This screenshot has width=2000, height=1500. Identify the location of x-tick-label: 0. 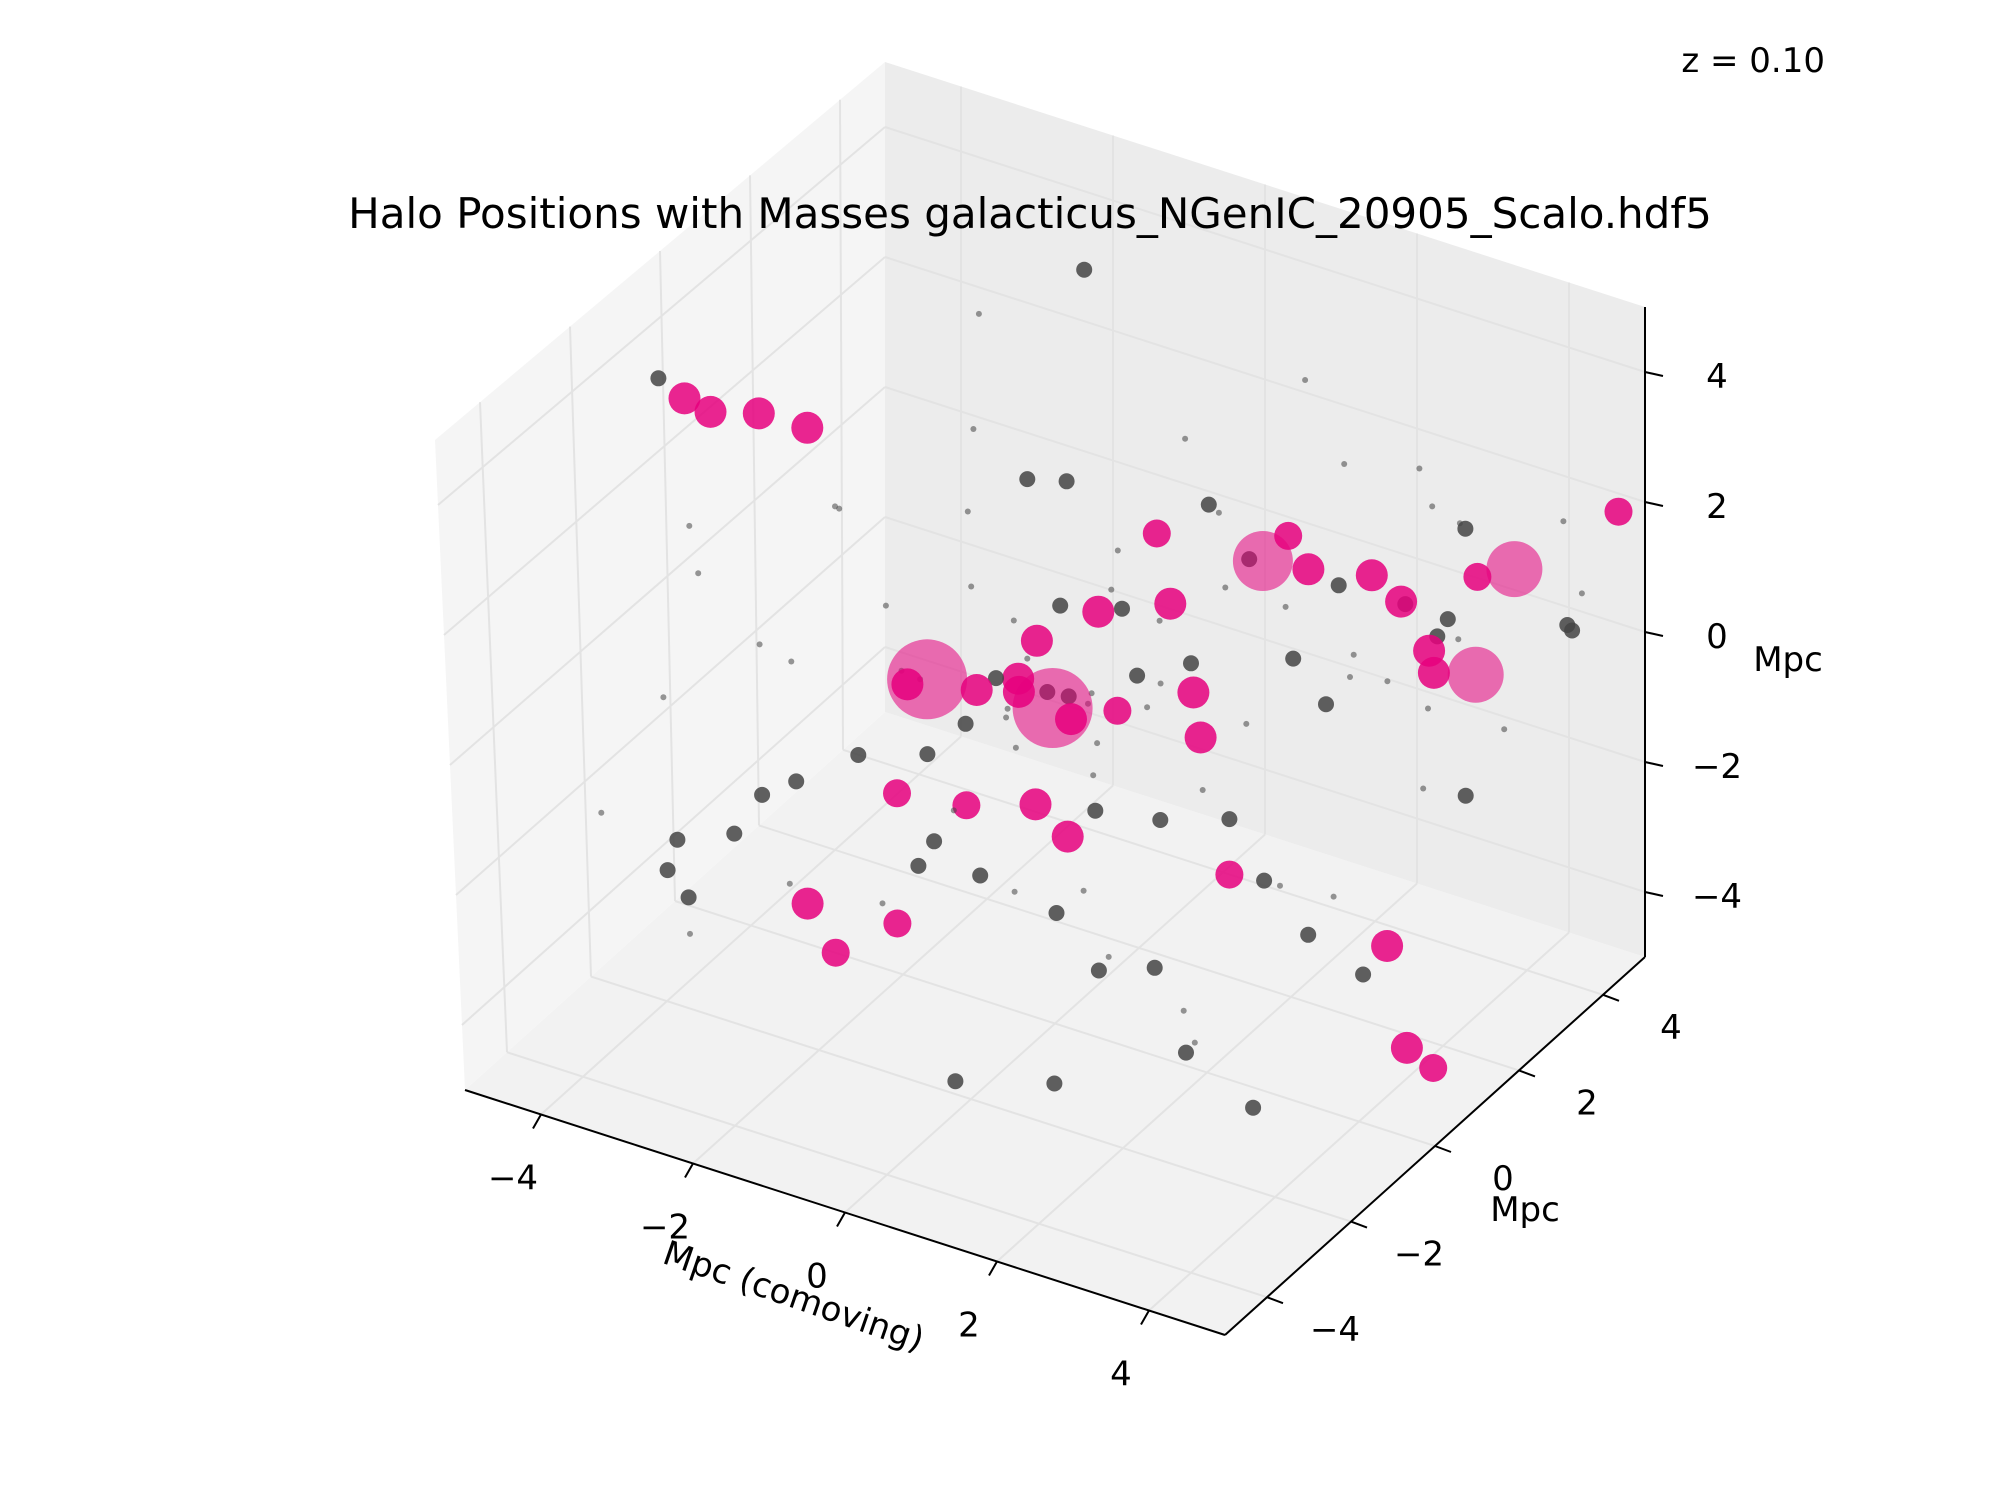
(817, 1277).